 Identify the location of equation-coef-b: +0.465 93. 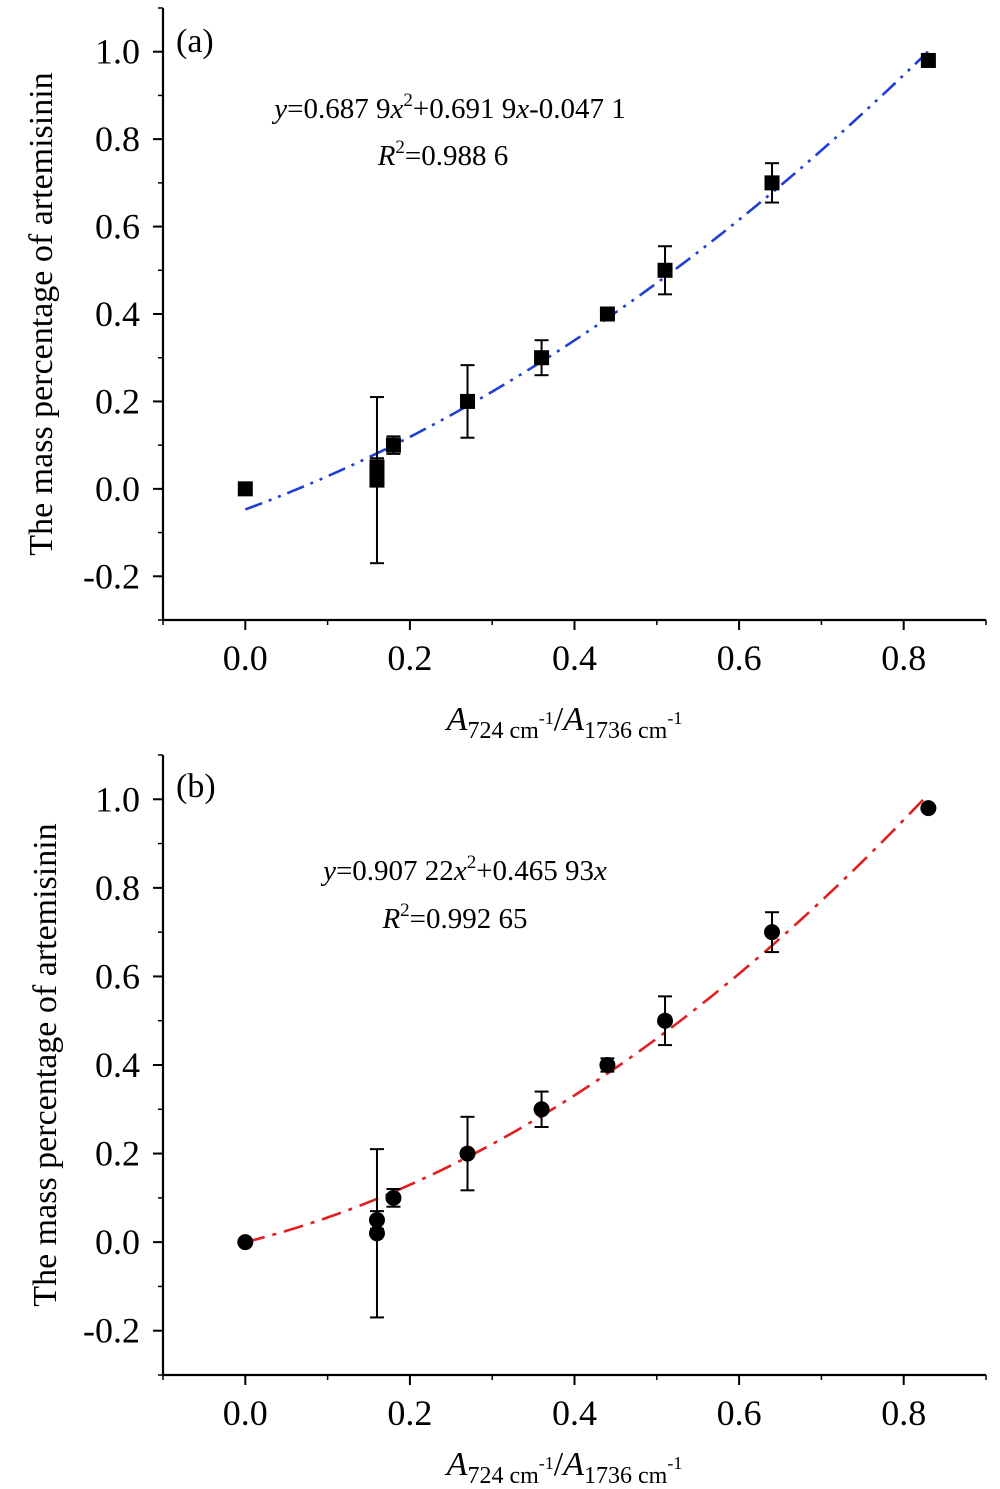
(535, 871).